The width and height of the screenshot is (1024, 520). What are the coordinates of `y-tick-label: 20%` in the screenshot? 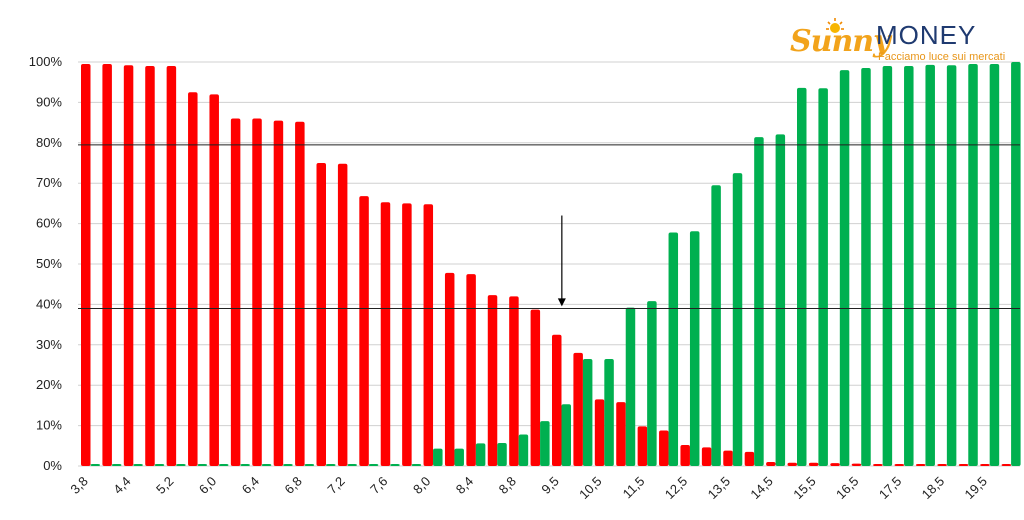 It's located at (49, 384).